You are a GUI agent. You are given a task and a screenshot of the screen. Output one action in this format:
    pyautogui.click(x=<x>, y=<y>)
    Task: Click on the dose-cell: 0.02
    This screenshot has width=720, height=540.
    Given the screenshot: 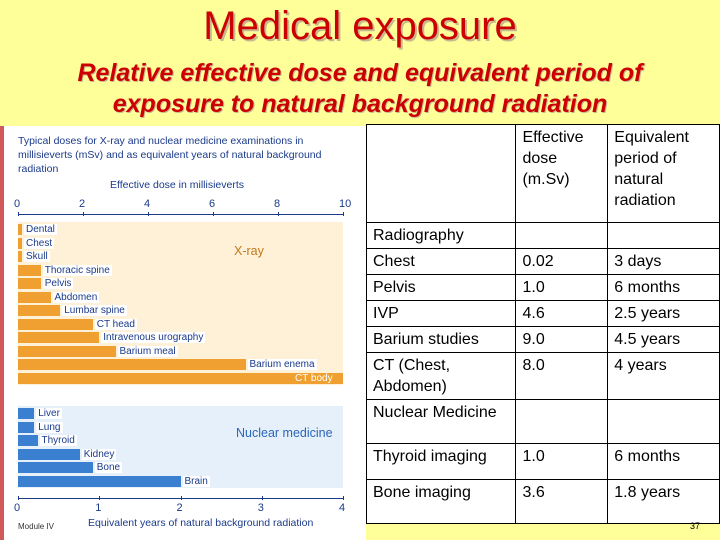 What is the action you would take?
    pyautogui.click(x=562, y=261)
    